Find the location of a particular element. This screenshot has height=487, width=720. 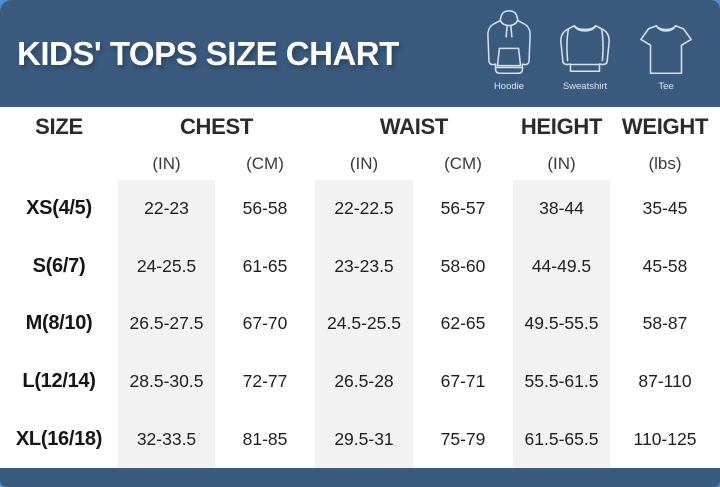

unit-weight-lbs: (lbs) is located at coordinates (665, 163).